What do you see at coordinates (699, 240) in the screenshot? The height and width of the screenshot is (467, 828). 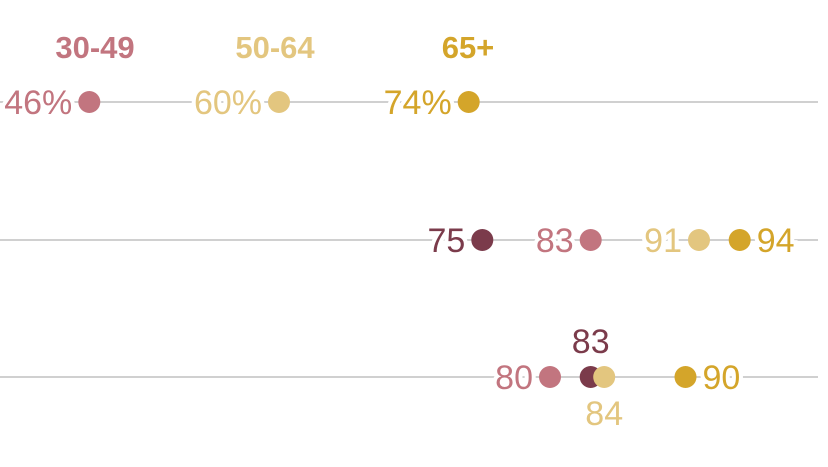 I see `dot-s50-row2` at bounding box center [699, 240].